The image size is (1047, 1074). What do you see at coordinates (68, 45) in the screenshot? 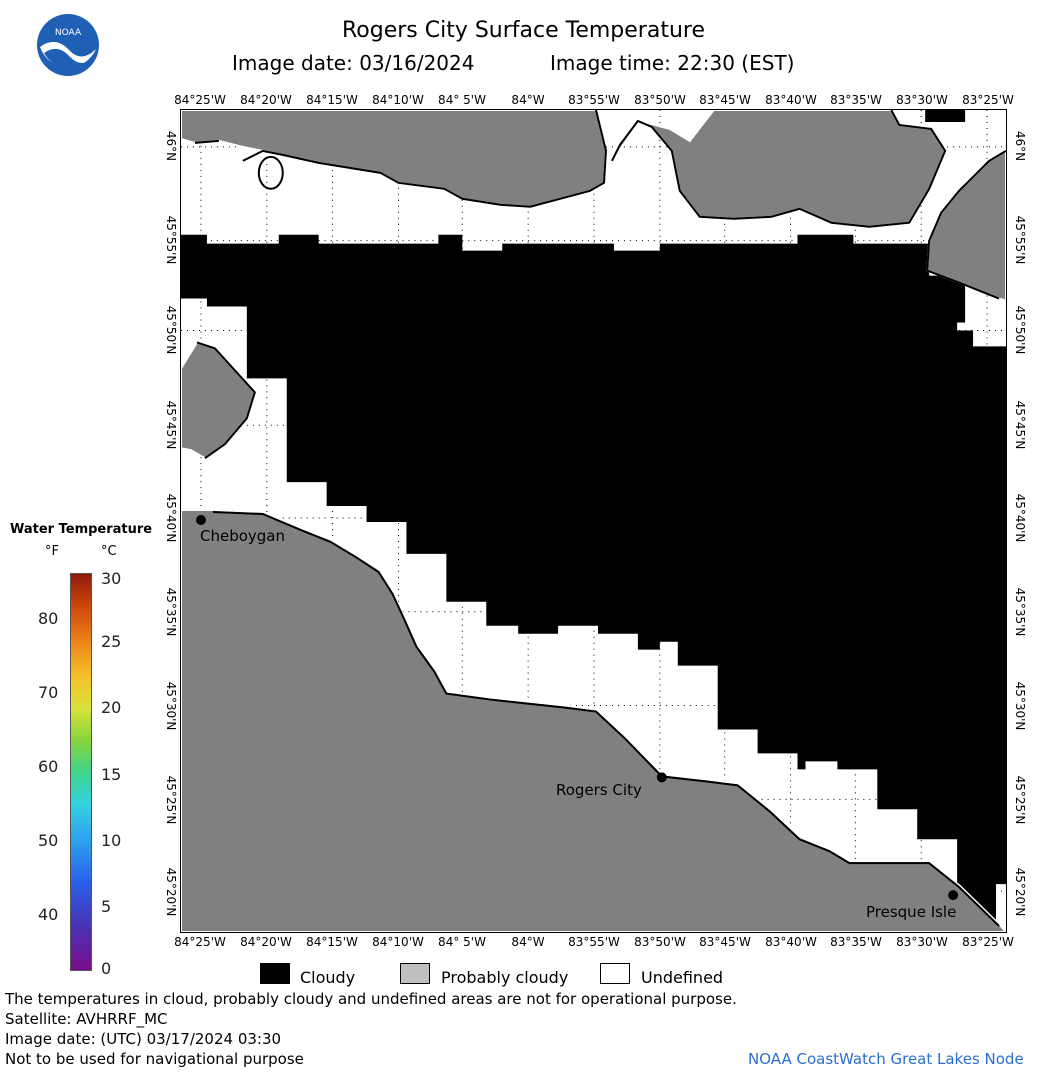
I see `noaa-logo: NOAA` at bounding box center [68, 45].